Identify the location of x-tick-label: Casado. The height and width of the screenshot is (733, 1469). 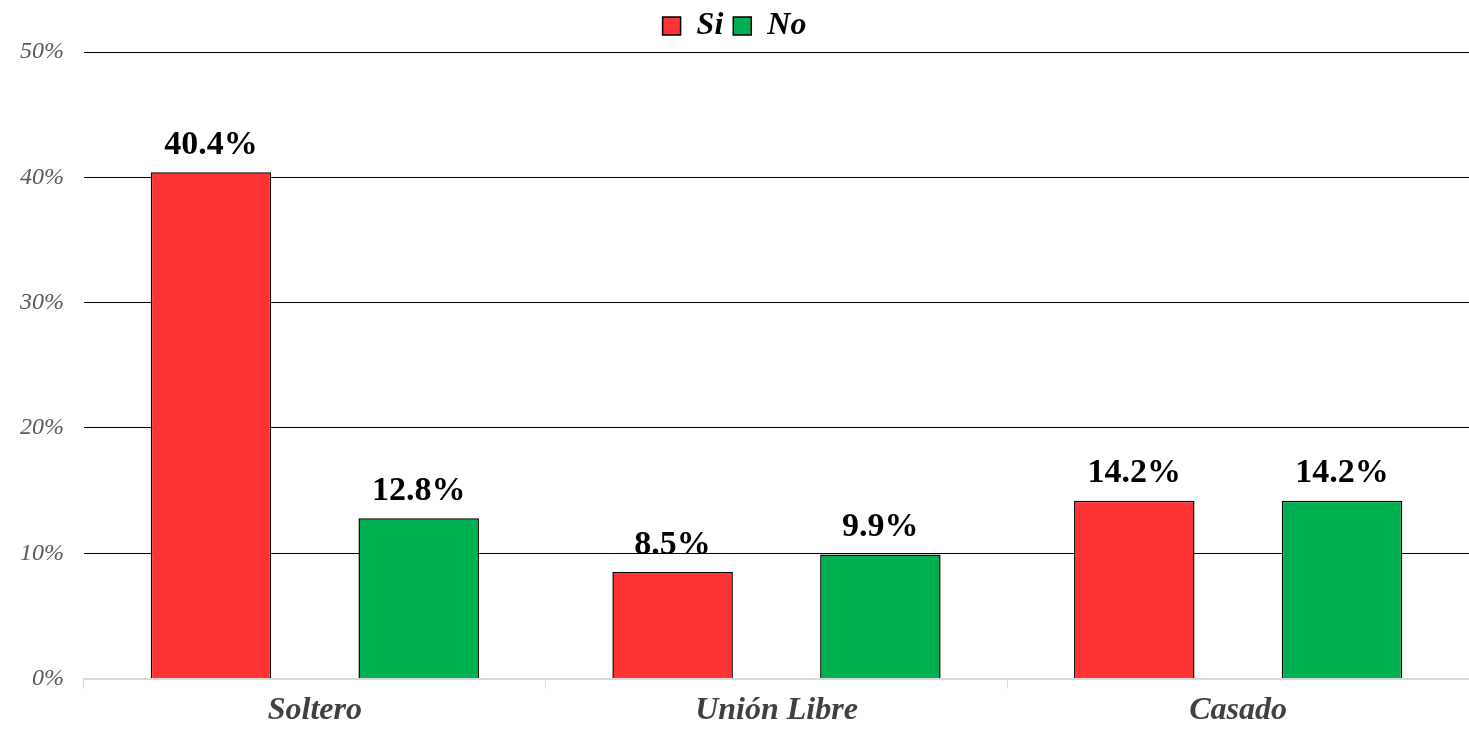
(1238, 708).